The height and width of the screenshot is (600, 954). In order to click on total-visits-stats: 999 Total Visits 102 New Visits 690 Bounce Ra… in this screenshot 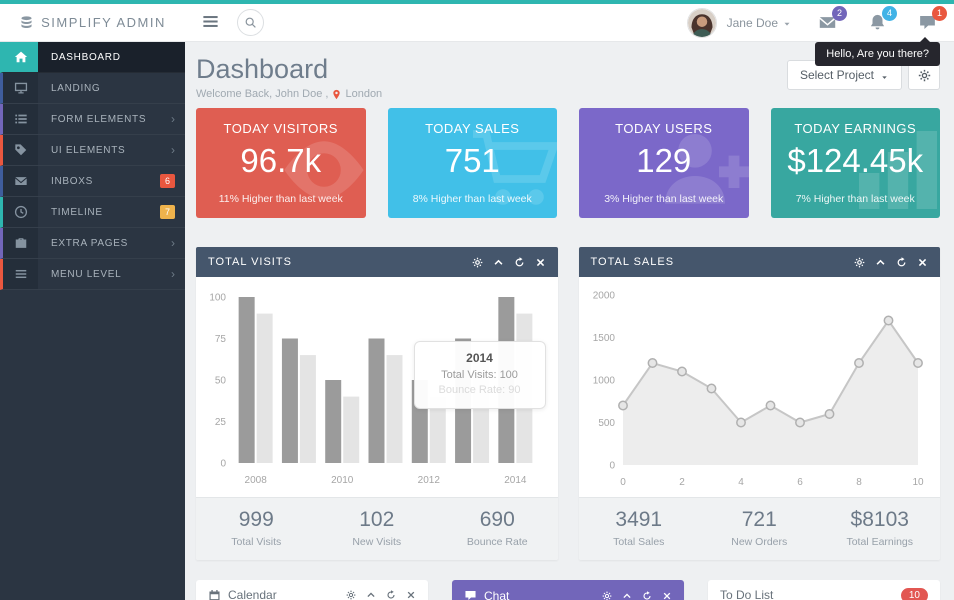, I will do `click(377, 528)`.